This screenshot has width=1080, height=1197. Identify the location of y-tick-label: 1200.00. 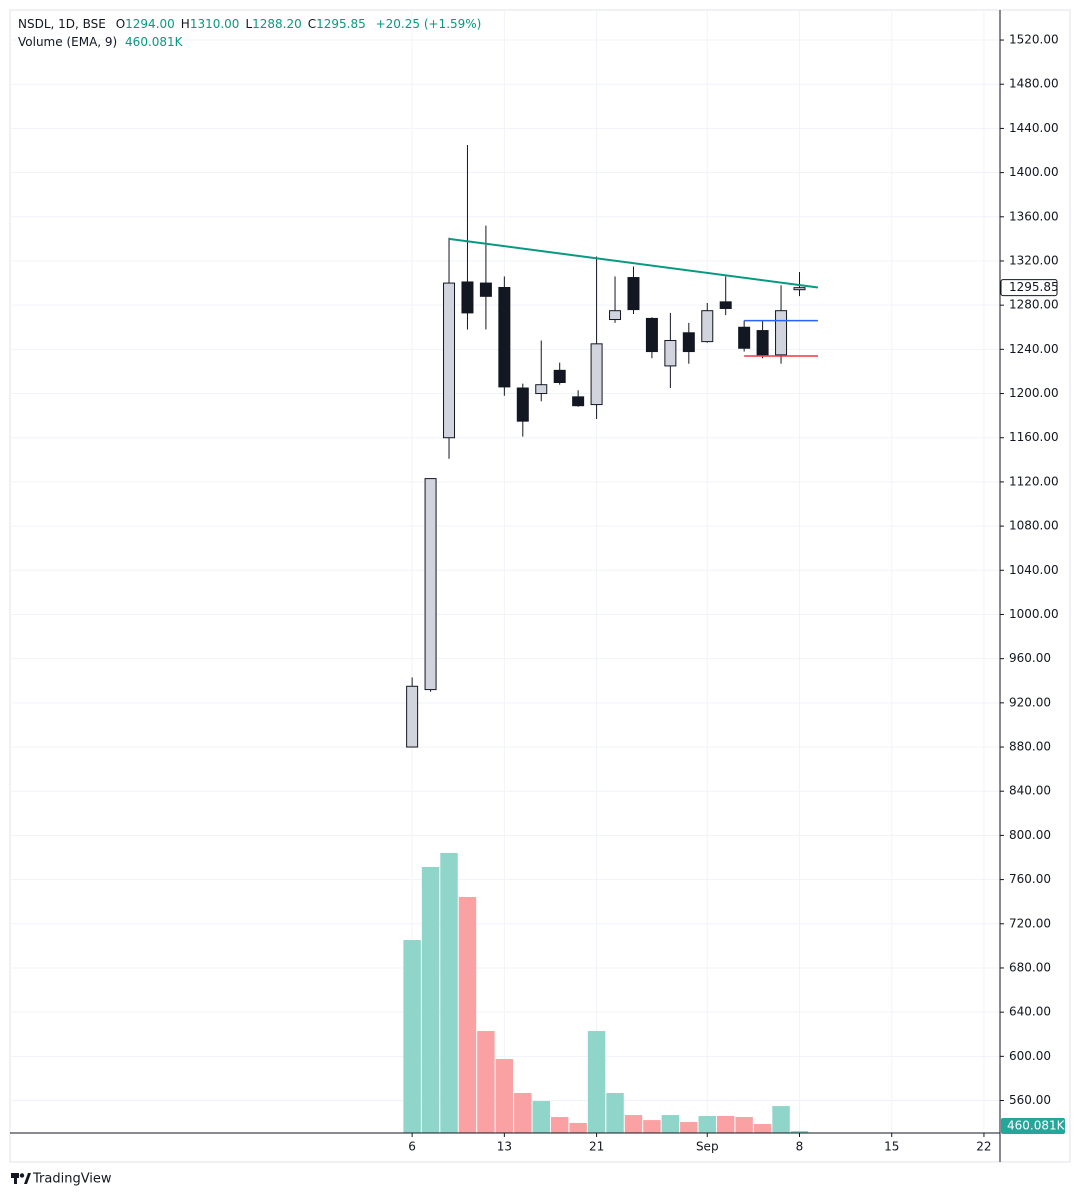
(1034, 393).